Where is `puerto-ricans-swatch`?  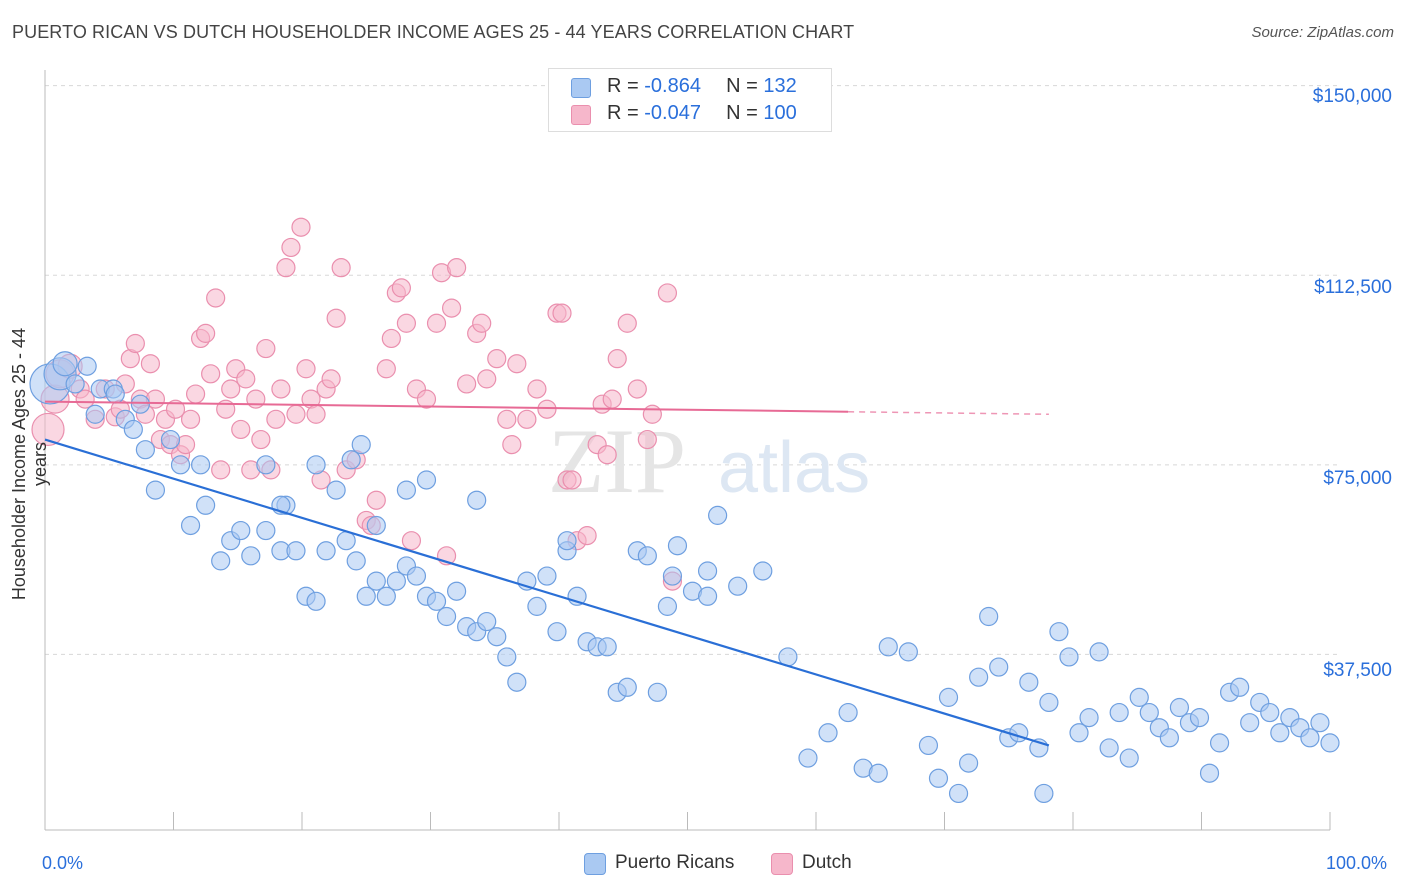 puerto-ricans-swatch is located at coordinates (581, 88).